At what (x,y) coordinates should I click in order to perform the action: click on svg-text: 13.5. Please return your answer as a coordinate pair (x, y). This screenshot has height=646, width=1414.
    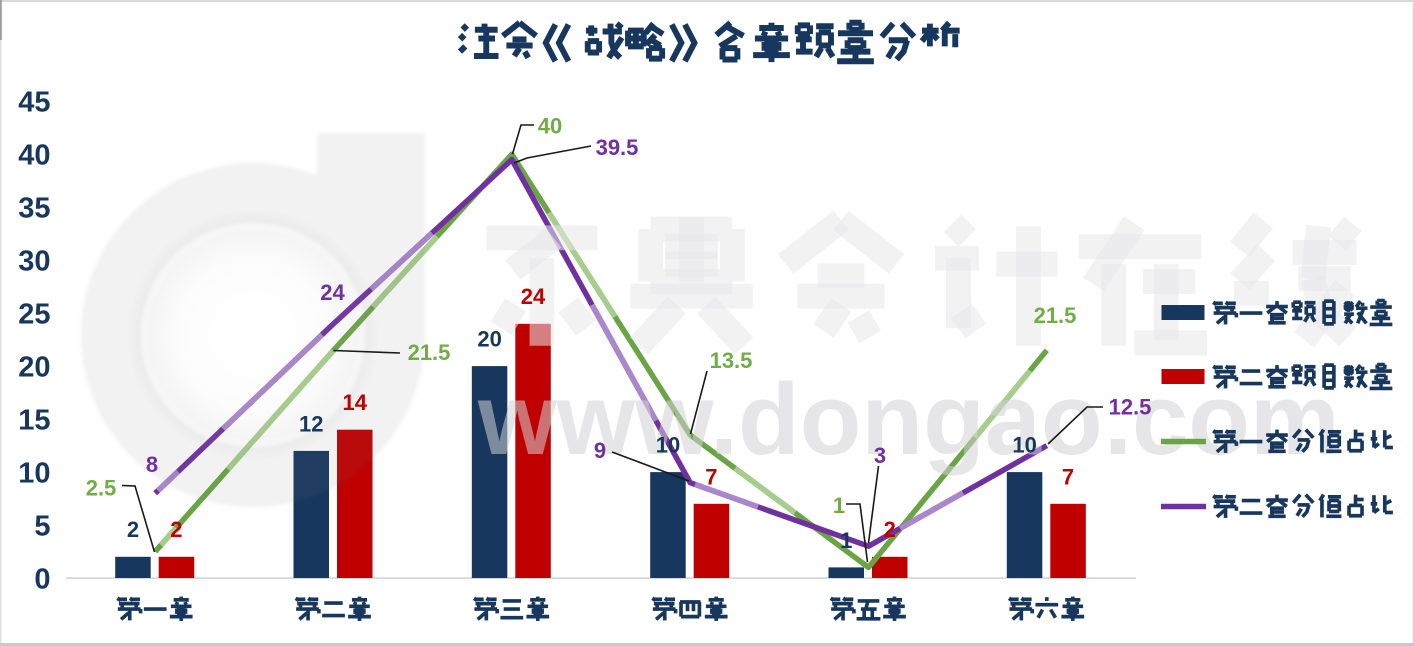
    Looking at the image, I should click on (731, 360).